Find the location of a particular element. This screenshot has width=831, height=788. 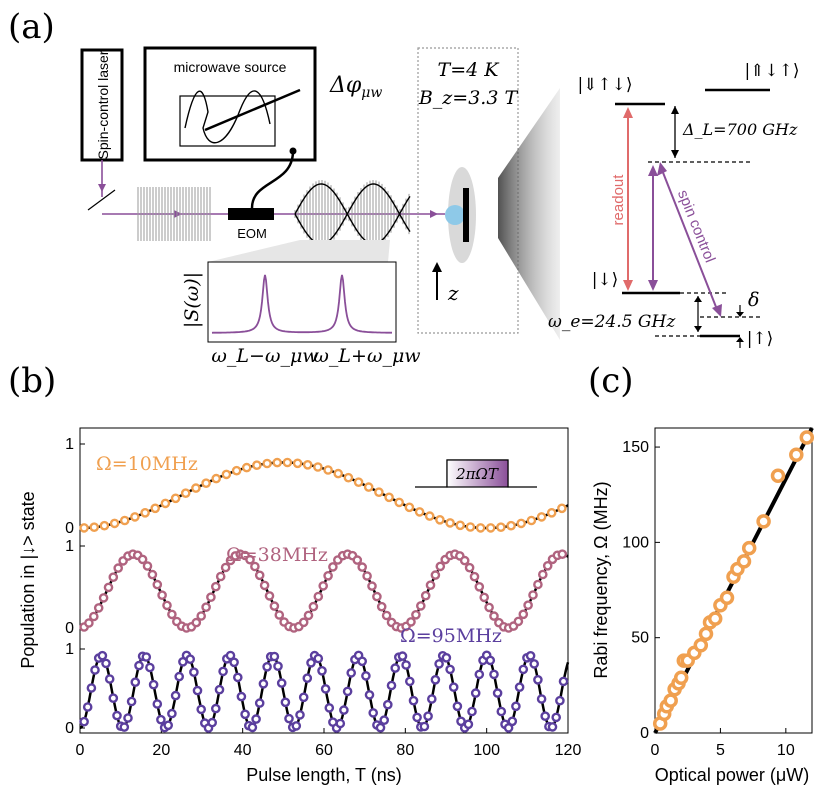

eom-block is located at coordinates (251, 214).